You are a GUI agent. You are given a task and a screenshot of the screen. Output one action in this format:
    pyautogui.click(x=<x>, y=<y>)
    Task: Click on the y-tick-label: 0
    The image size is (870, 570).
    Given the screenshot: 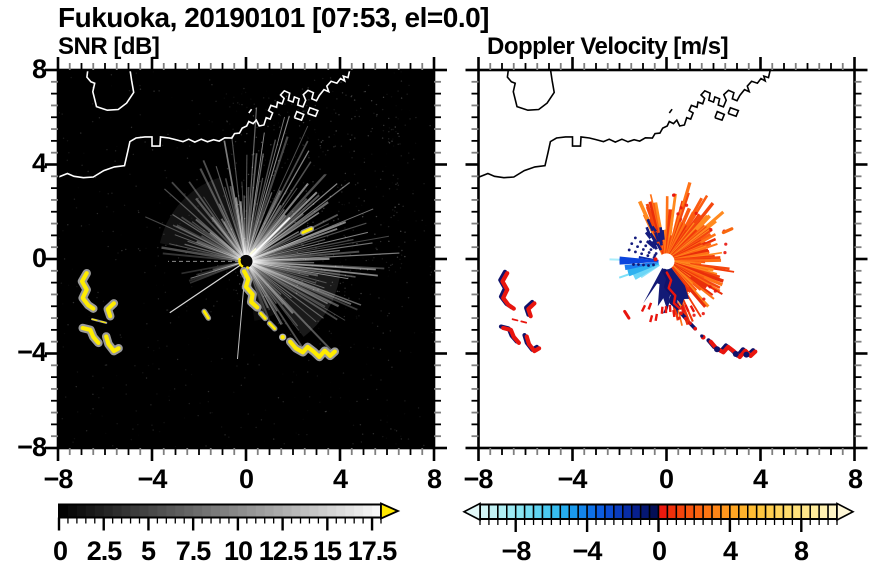 What is the action you would take?
    pyautogui.click(x=39, y=258)
    